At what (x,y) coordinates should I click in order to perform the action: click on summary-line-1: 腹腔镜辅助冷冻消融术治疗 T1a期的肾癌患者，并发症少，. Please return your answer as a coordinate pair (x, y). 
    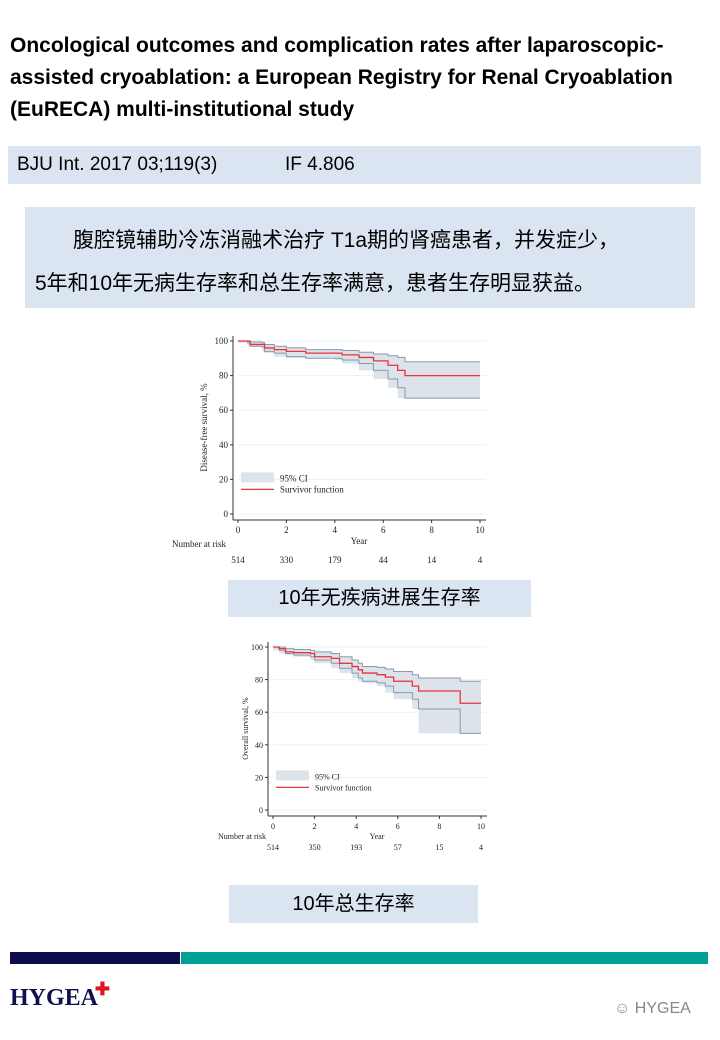
    Looking at the image, I should click on (346, 240).